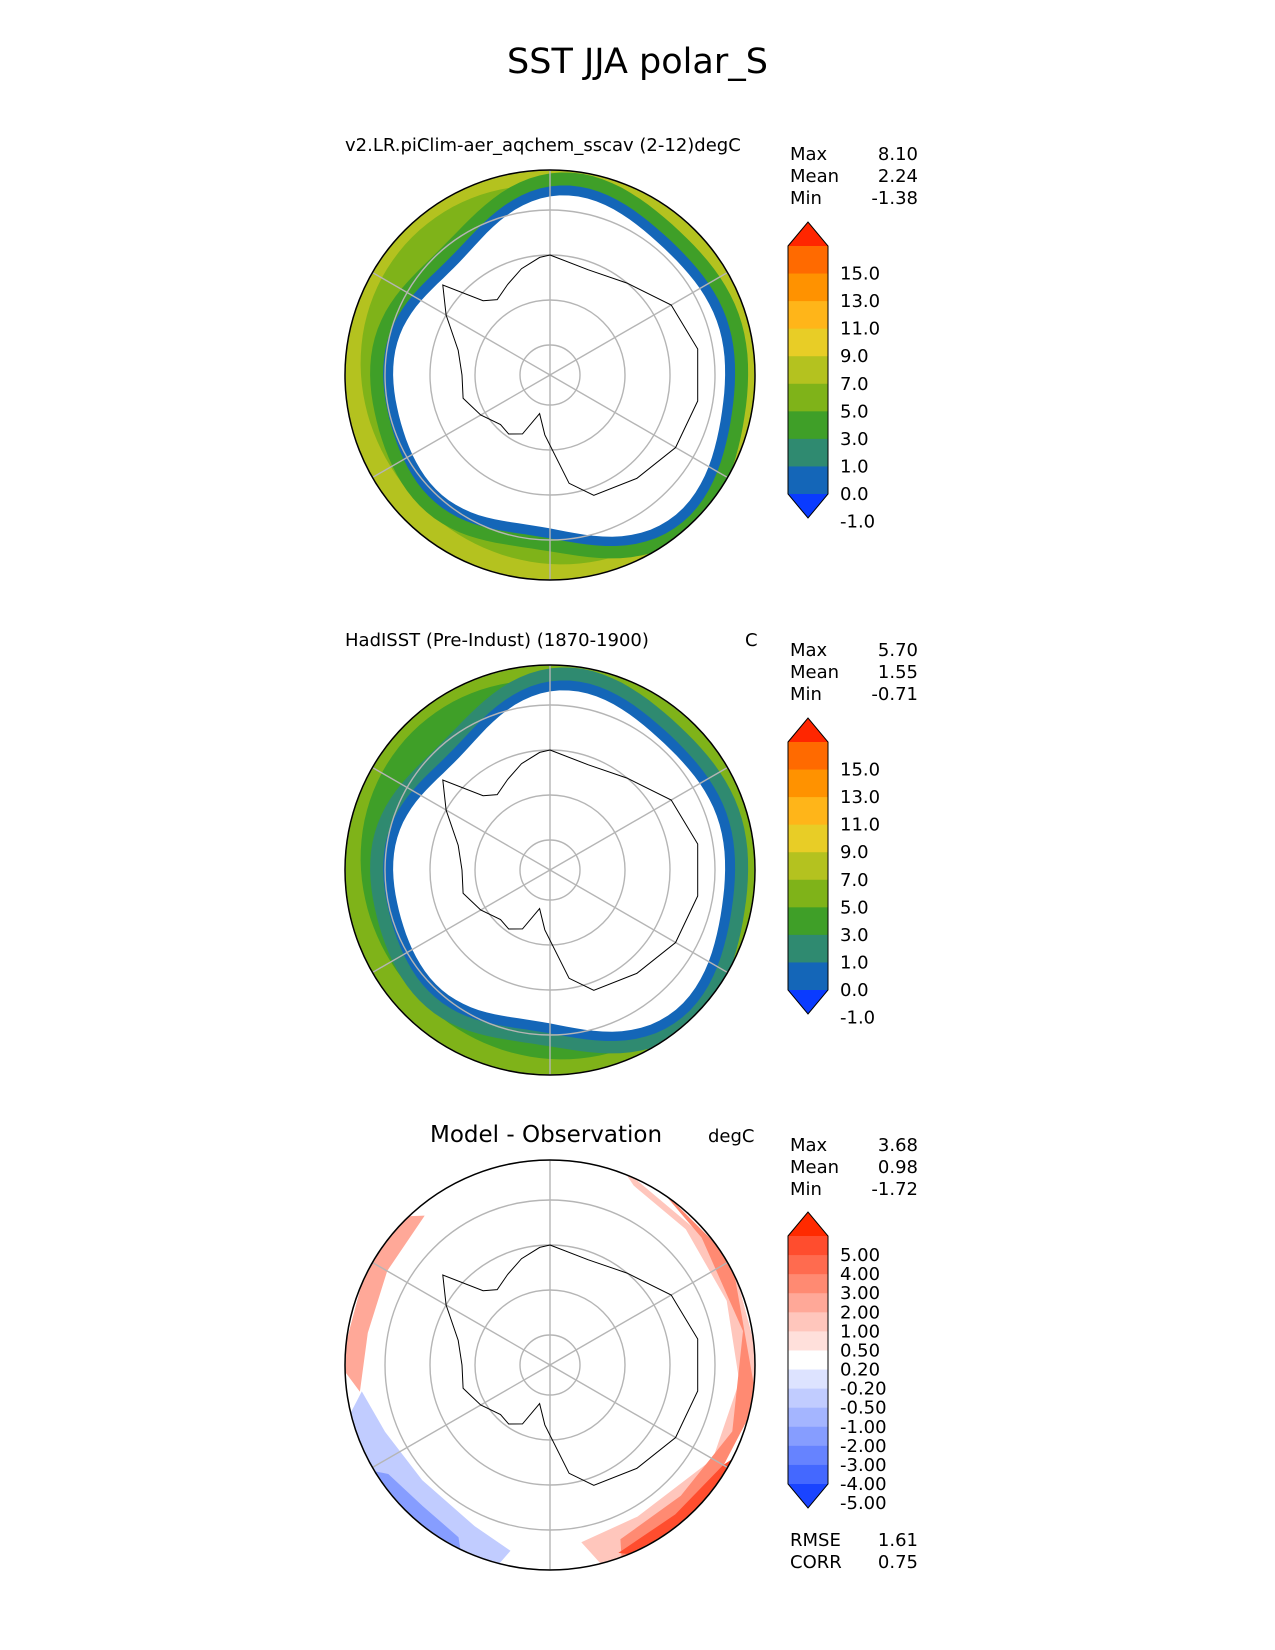 Image resolution: width=1275 pixels, height=1650 pixels. Describe the element at coordinates (860, 301) in the screenshot. I see `colorbar-tick-label: 13.0` at that location.